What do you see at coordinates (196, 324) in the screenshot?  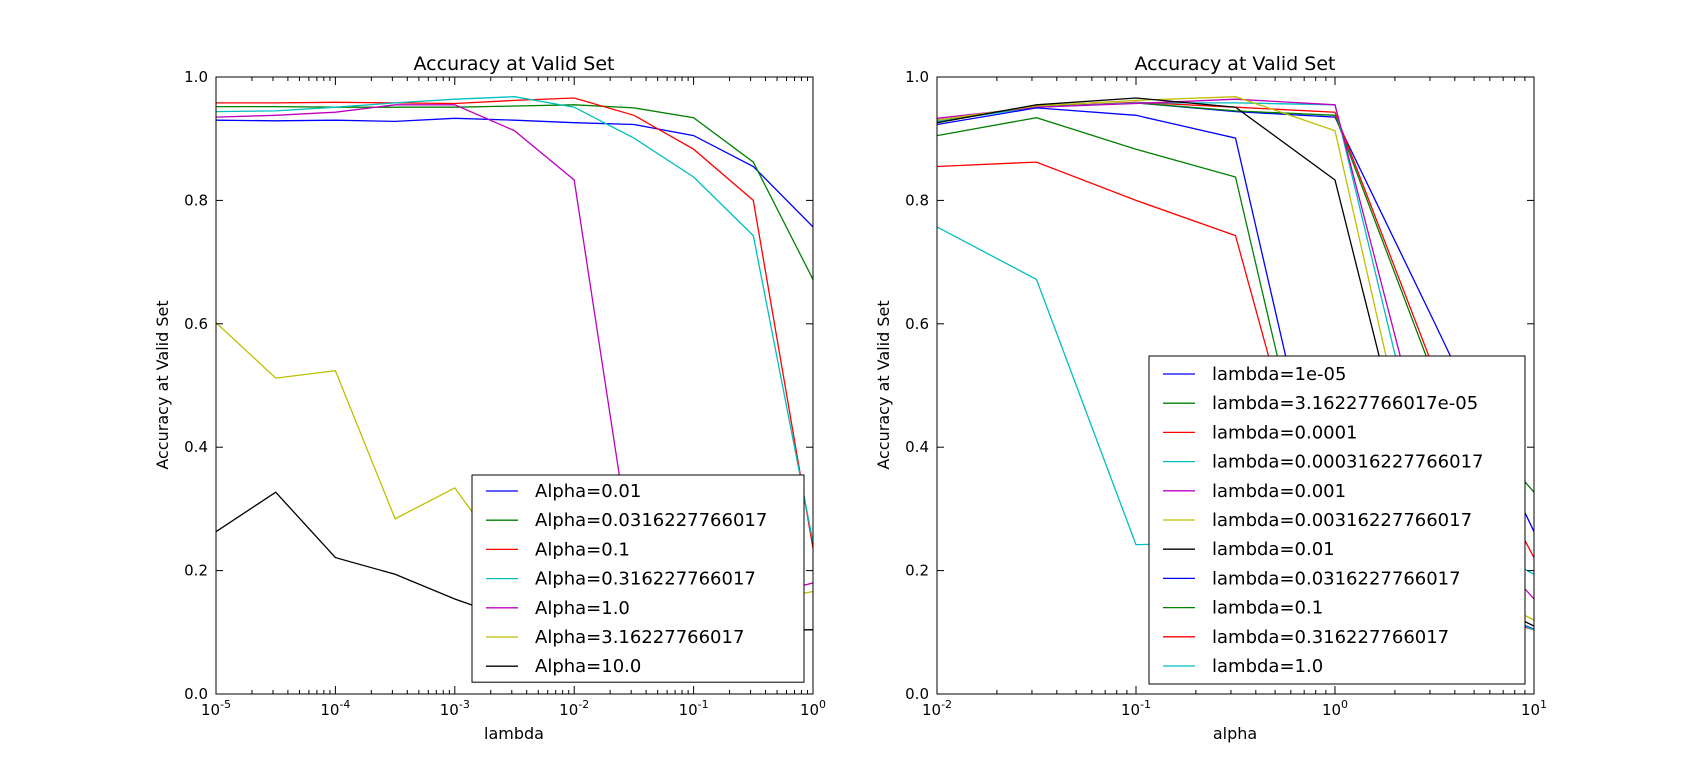 I see `left-y-tick-label: 0.6` at bounding box center [196, 324].